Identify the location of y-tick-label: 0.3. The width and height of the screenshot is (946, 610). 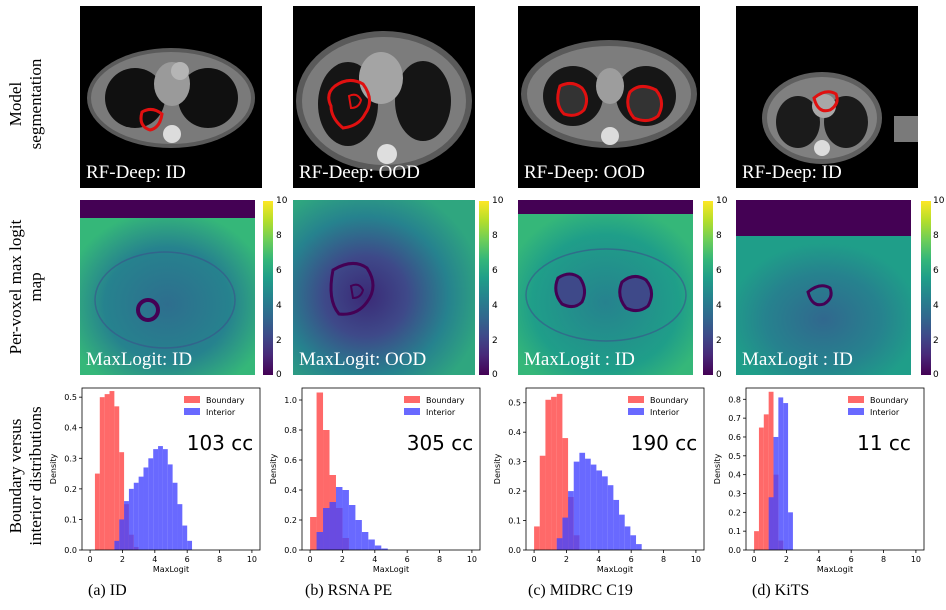
(70, 458).